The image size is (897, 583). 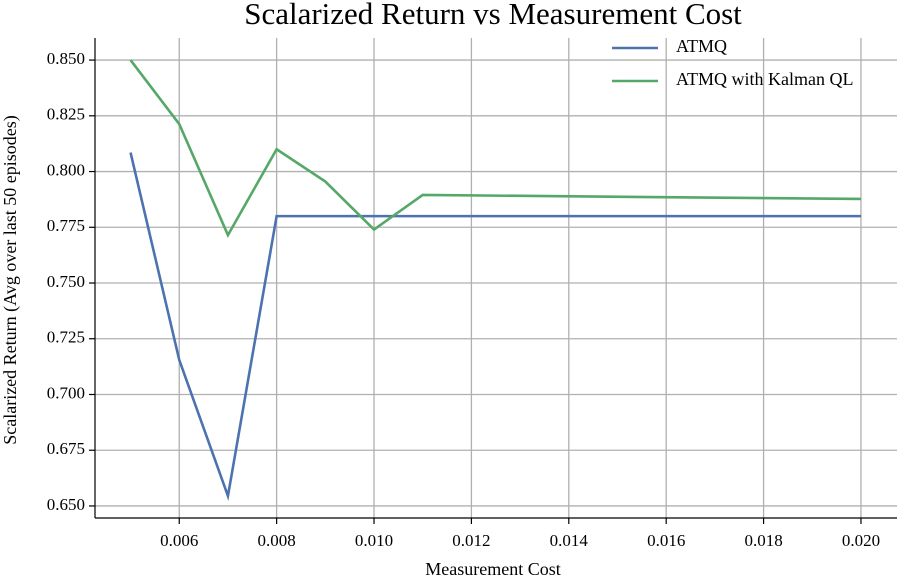 I want to click on y-tick-label: 0.800, so click(x=66, y=169).